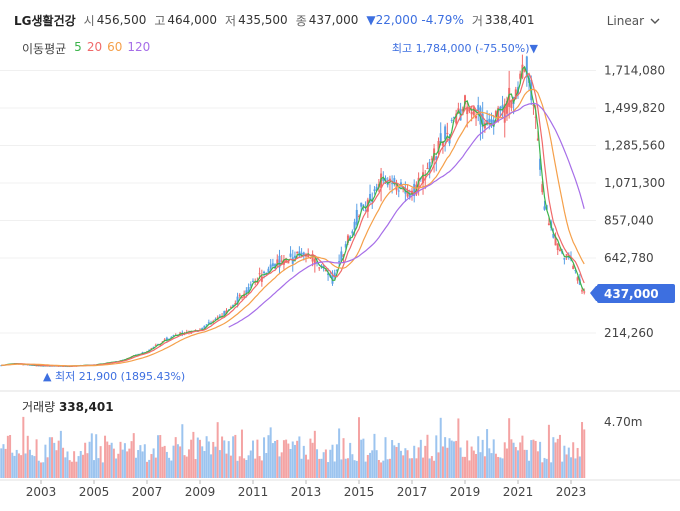  What do you see at coordinates (231, 20) in the screenshot?
I see `low-label: 저` at bounding box center [231, 20].